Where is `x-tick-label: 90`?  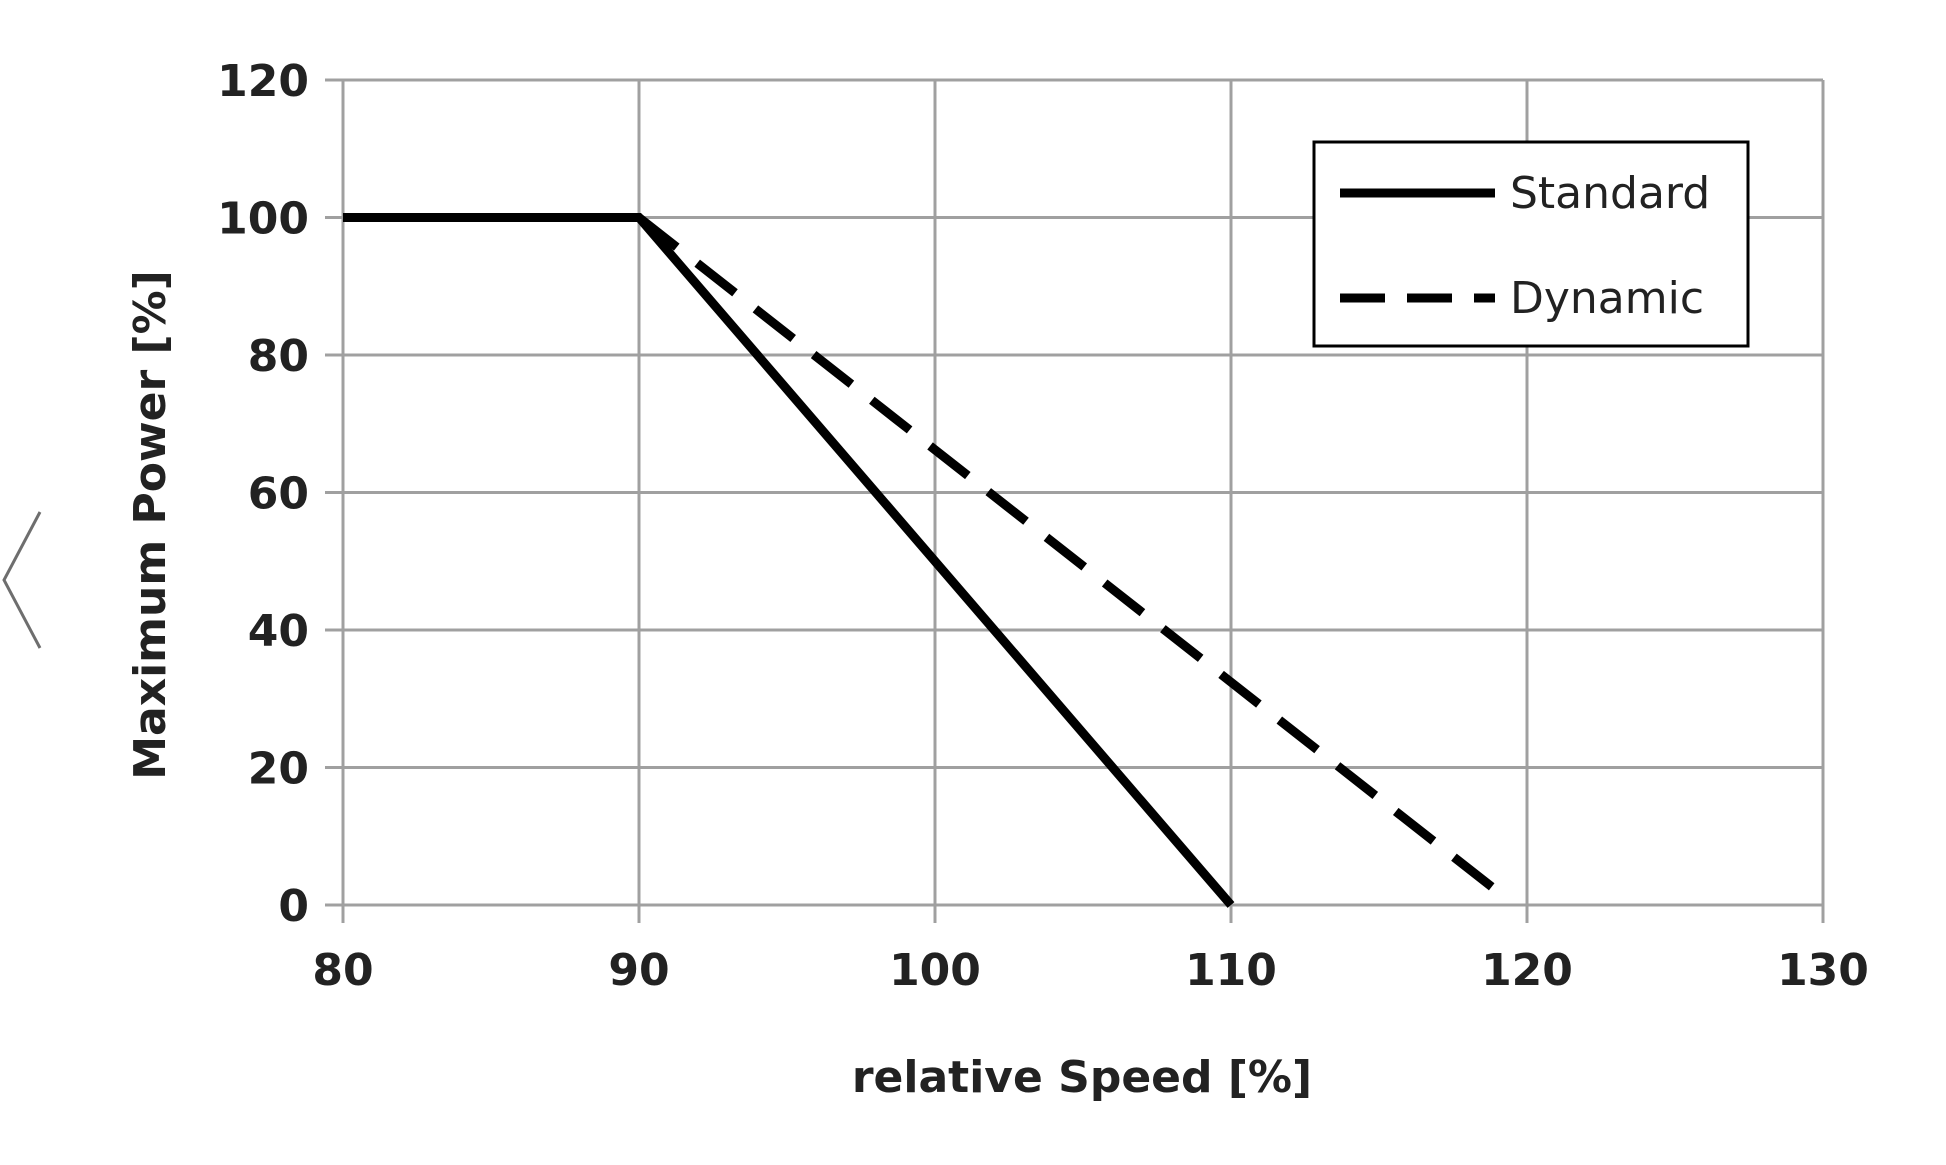 x-tick-label: 90 is located at coordinates (638, 970).